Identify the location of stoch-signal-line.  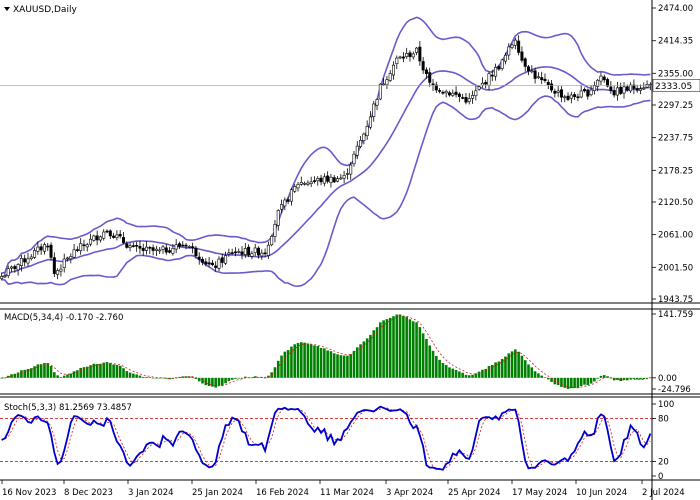
(326, 438).